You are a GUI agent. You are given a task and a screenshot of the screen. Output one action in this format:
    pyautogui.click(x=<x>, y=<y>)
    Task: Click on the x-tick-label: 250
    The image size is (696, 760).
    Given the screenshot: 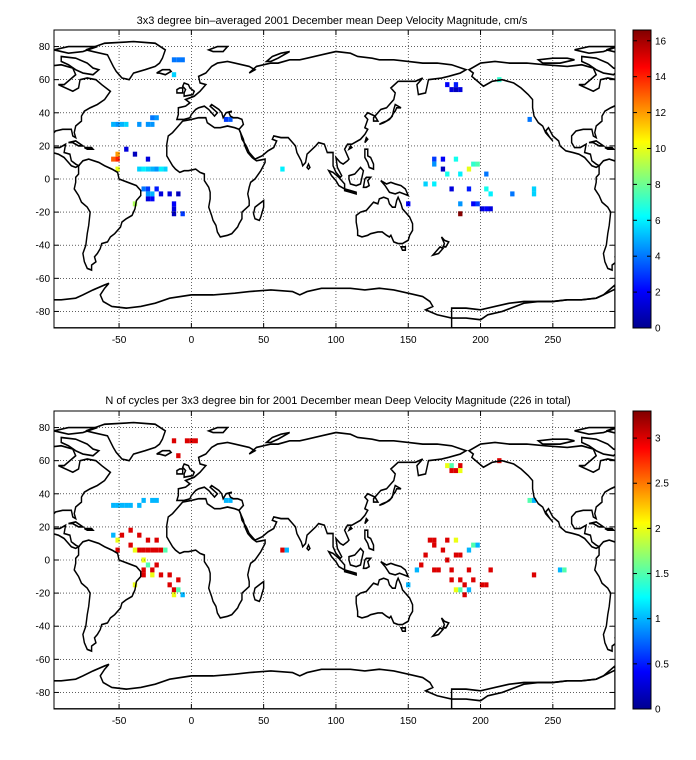 What is the action you would take?
    pyautogui.click(x=552, y=721)
    